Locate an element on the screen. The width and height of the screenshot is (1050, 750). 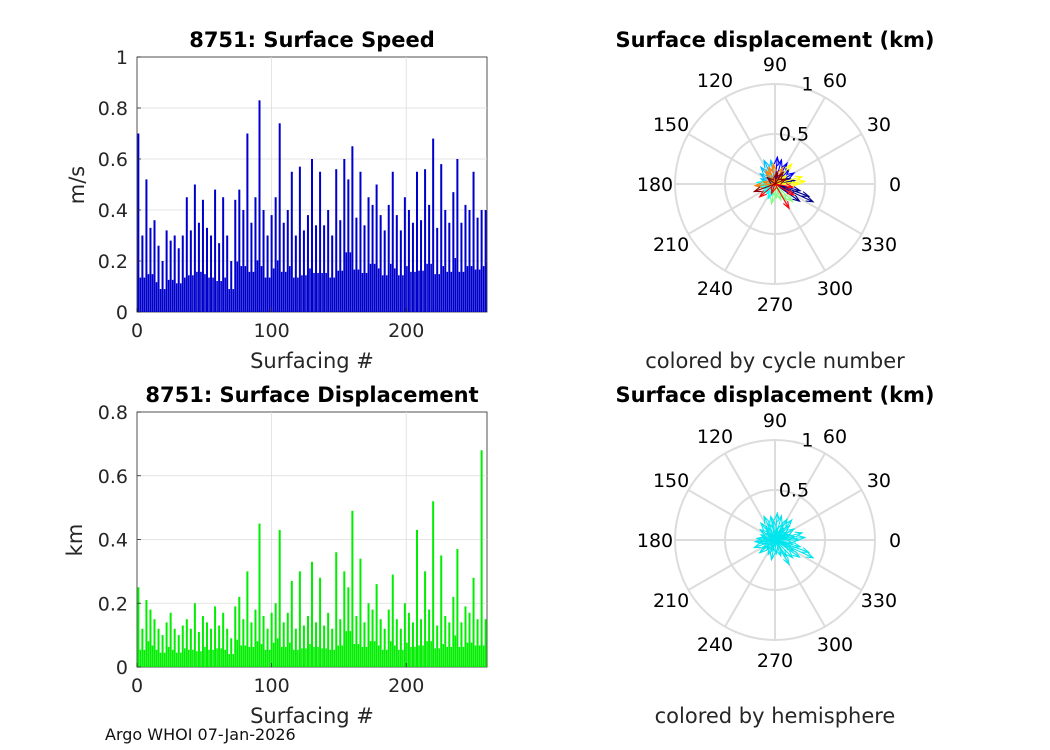
polar-hemisphere-labels: 0 30 60 90 120 150 180 210 240 270 300 330 0.5 1 is located at coordinates (769, 541).